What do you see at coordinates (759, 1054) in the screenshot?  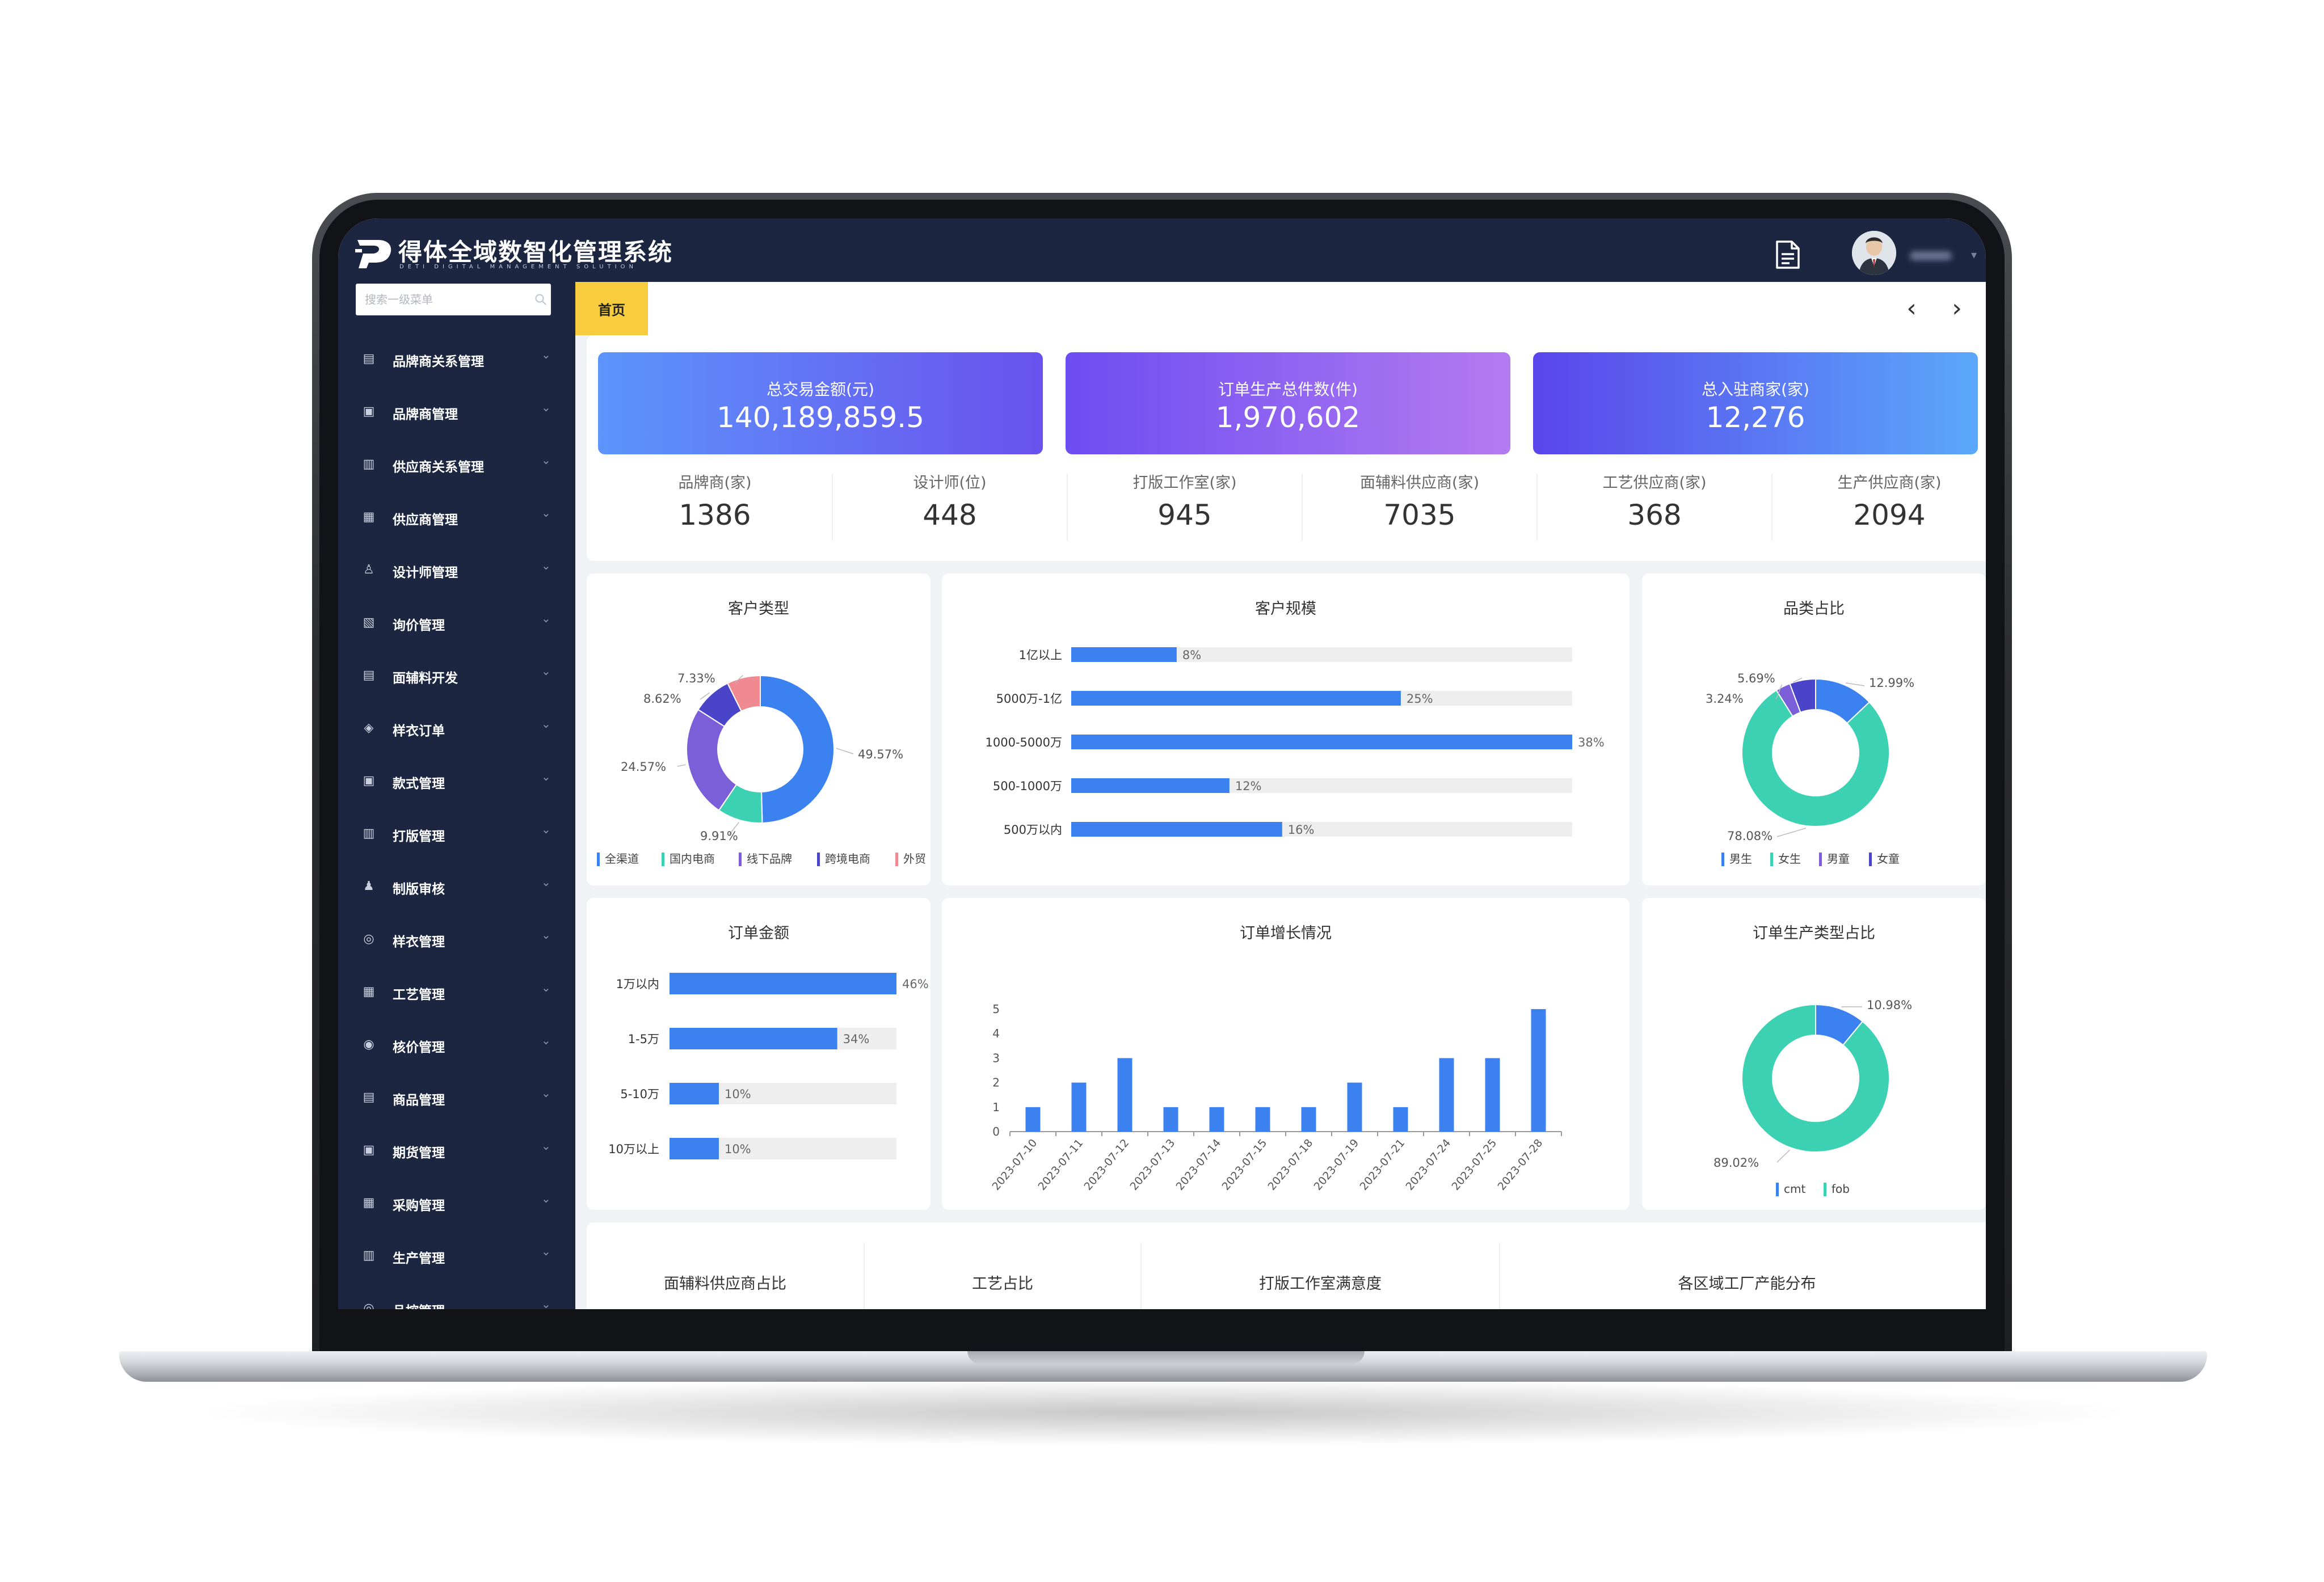 I see `order-amount-card: 订单金额 1万以内 46% 1-5万 34% 5-10万 10% 10万以上 10%` at bounding box center [759, 1054].